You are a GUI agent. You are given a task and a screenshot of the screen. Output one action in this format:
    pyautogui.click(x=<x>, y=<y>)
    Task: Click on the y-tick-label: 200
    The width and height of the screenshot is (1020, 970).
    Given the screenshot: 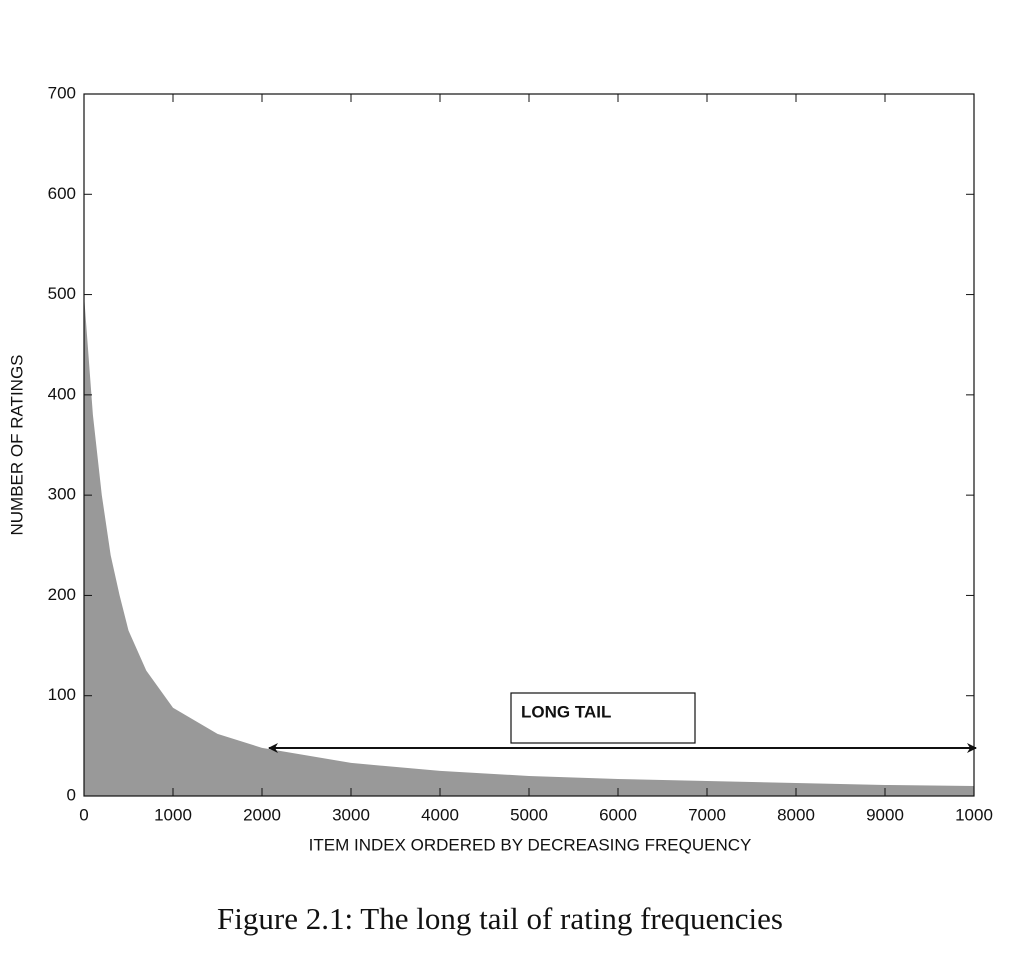 What is the action you would take?
    pyautogui.click(x=62, y=594)
    